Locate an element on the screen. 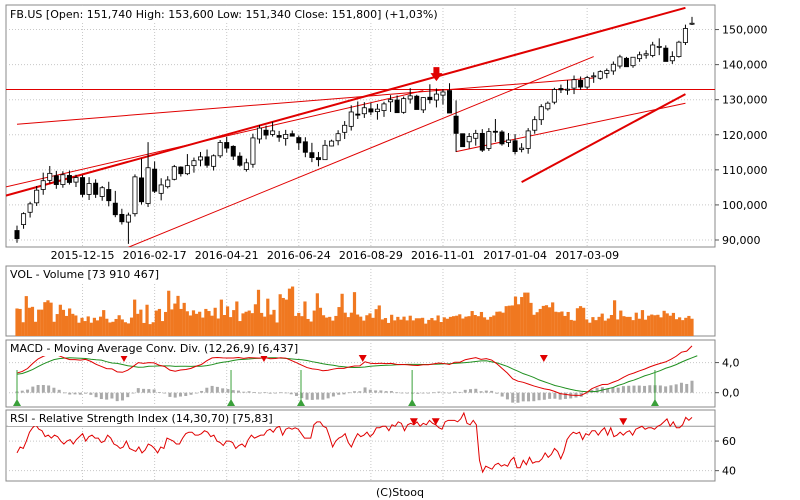 The height and width of the screenshot is (500, 800). price-title-bg is located at coordinates (202, 14).